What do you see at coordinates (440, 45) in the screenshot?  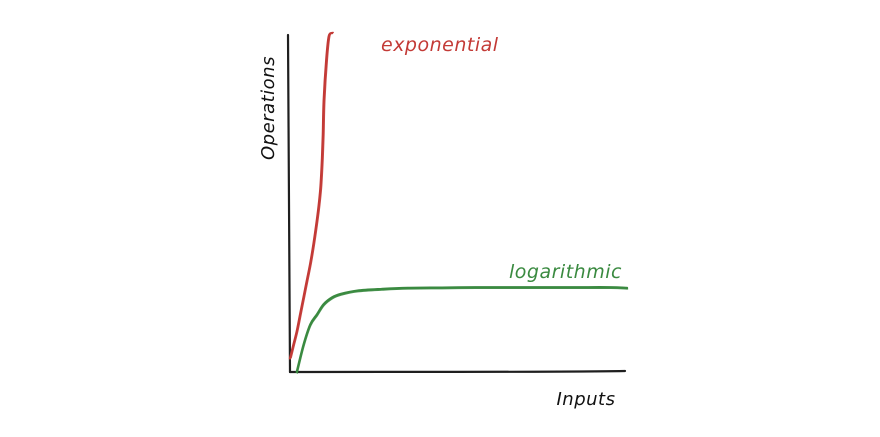 I see `exponential-label: exponential` at bounding box center [440, 45].